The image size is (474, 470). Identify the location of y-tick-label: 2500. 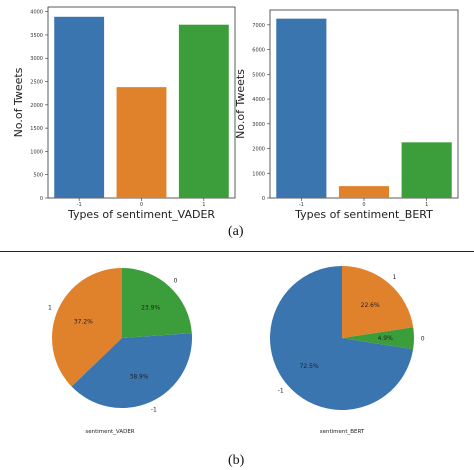
(36, 83).